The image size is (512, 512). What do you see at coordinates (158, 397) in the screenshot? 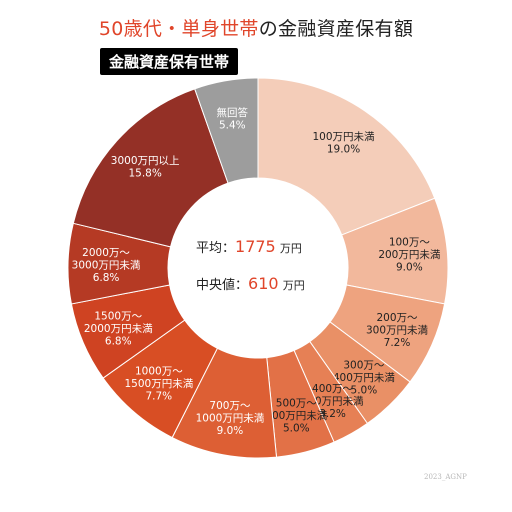
I see `slice-percent-7: 7.7%` at bounding box center [158, 397].